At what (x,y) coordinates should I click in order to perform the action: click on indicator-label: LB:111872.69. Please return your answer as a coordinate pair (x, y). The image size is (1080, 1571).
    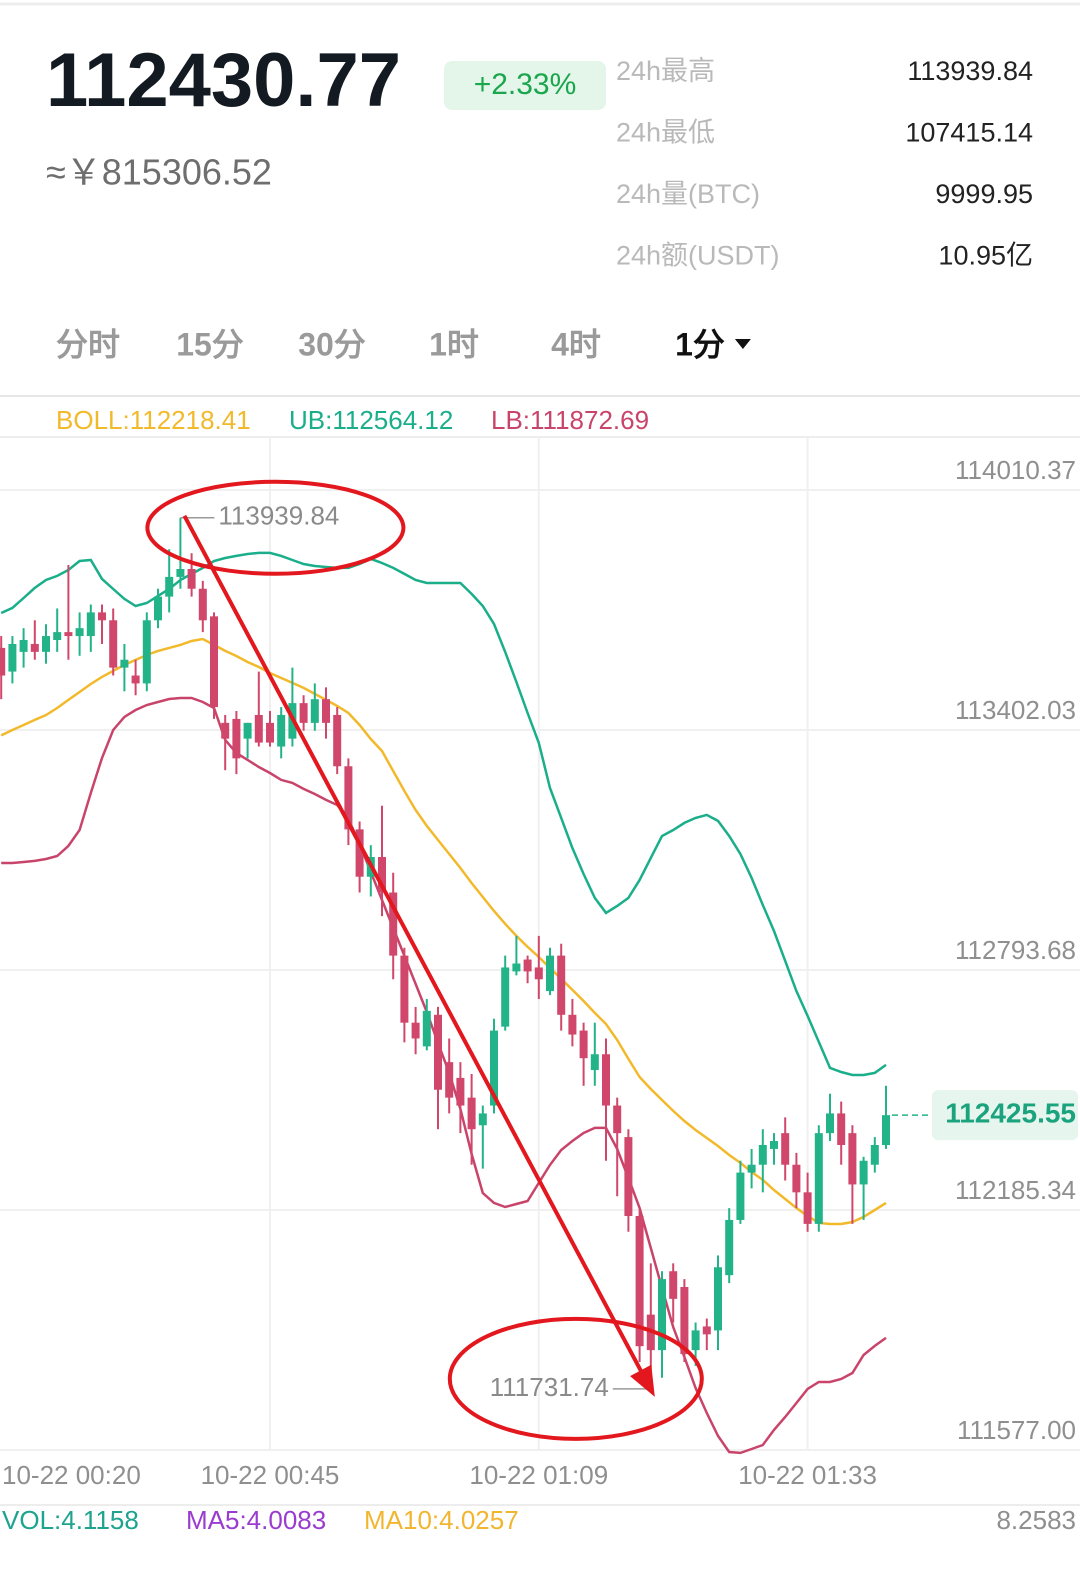
    Looking at the image, I should click on (570, 420).